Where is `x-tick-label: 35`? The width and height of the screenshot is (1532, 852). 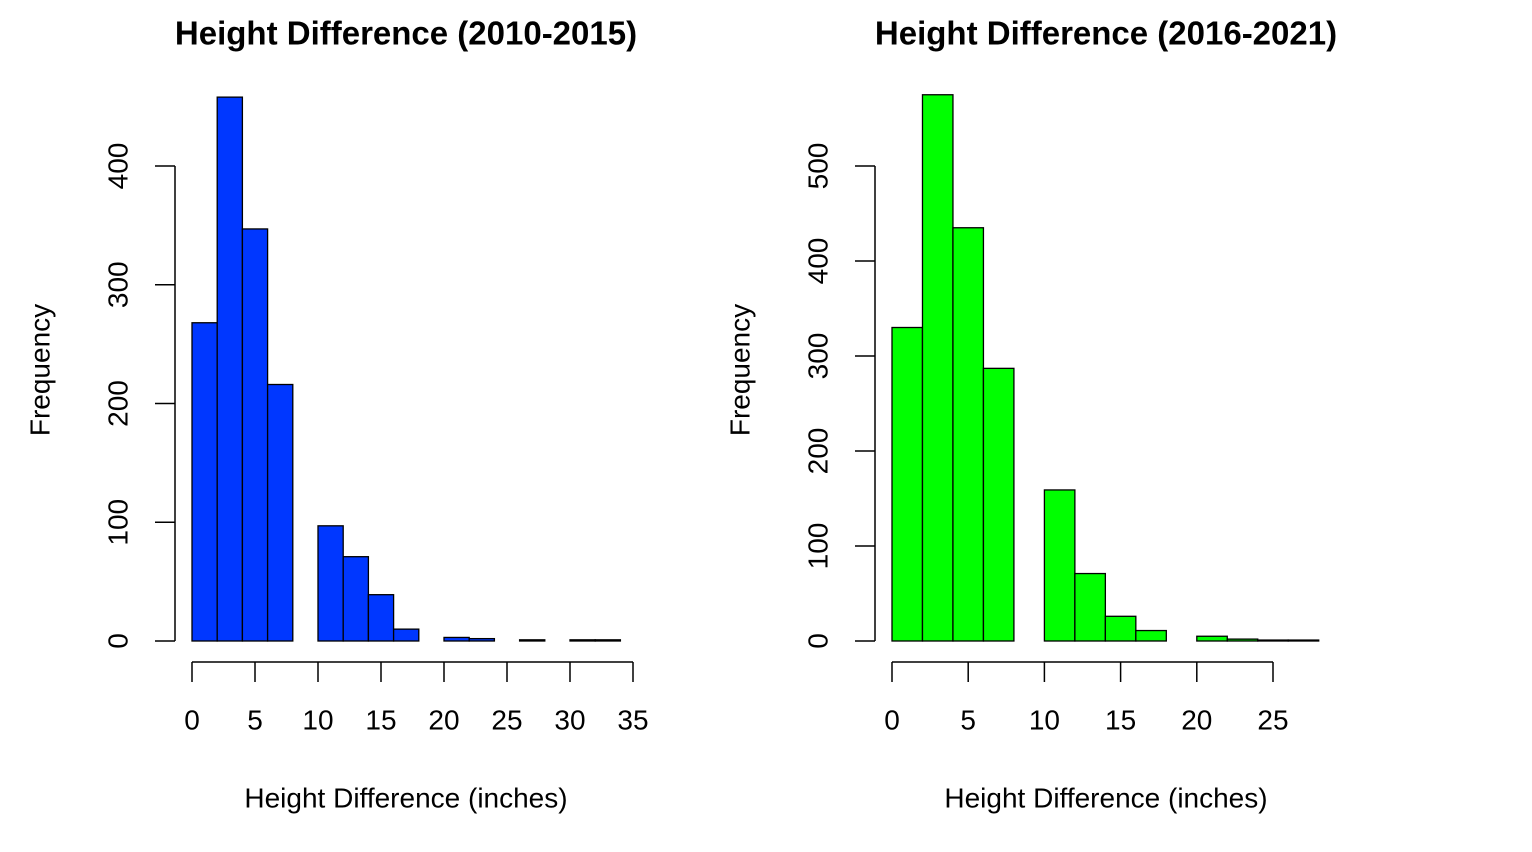
x-tick-label: 35 is located at coordinates (632, 719).